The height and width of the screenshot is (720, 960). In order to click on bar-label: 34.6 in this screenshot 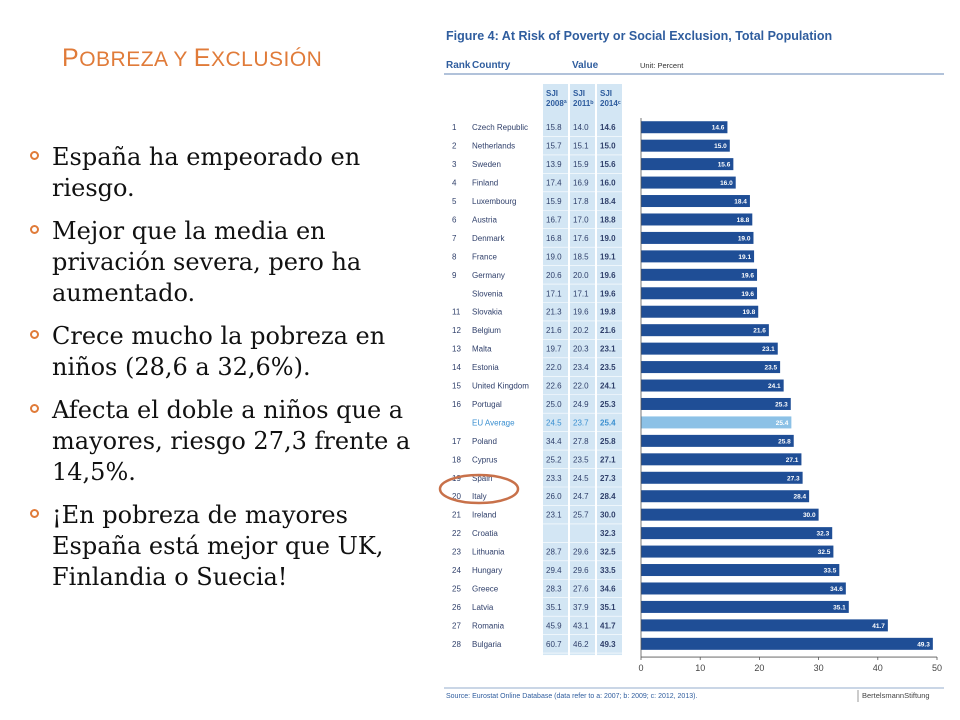, I will do `click(836, 589)`.